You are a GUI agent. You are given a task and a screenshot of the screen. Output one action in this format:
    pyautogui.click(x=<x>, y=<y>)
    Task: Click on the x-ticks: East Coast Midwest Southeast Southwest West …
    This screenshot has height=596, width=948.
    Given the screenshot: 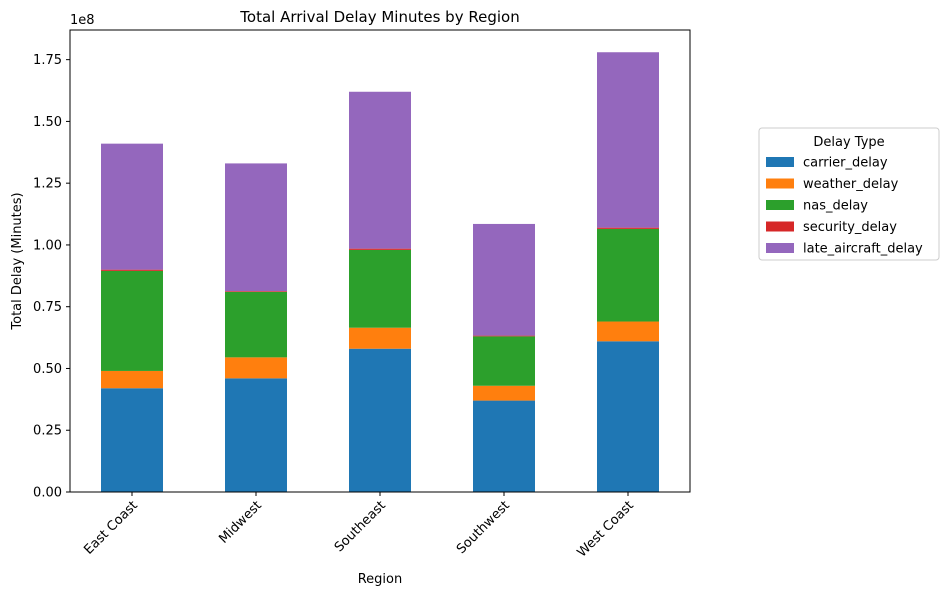 What is the action you would take?
    pyautogui.click(x=359, y=526)
    